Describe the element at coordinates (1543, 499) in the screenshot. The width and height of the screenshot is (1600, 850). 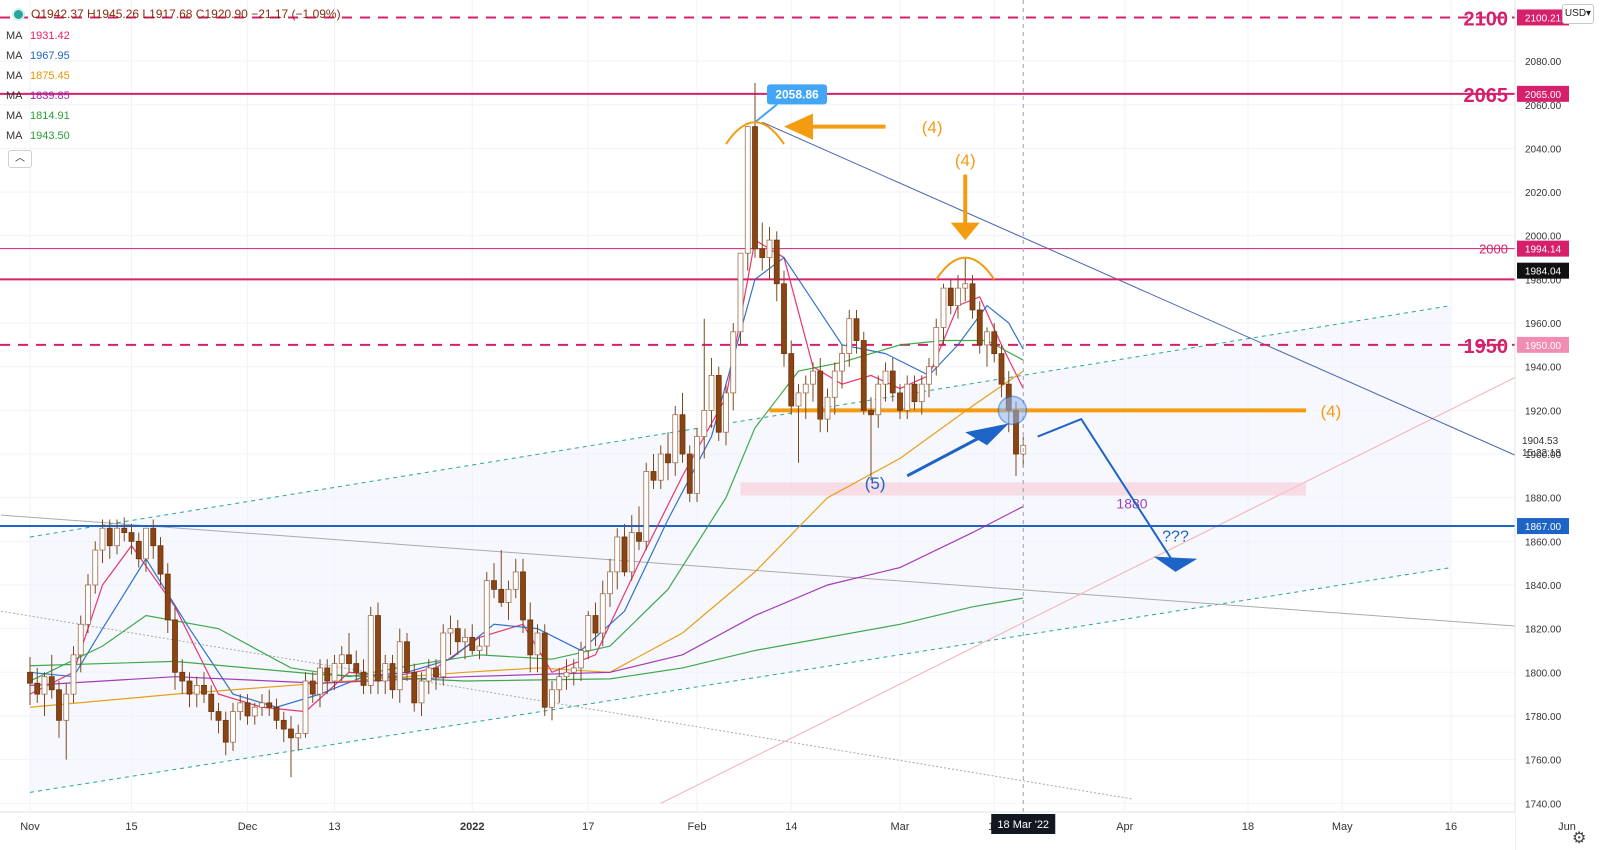
I see `price-axis-tick: 1880.00` at that location.